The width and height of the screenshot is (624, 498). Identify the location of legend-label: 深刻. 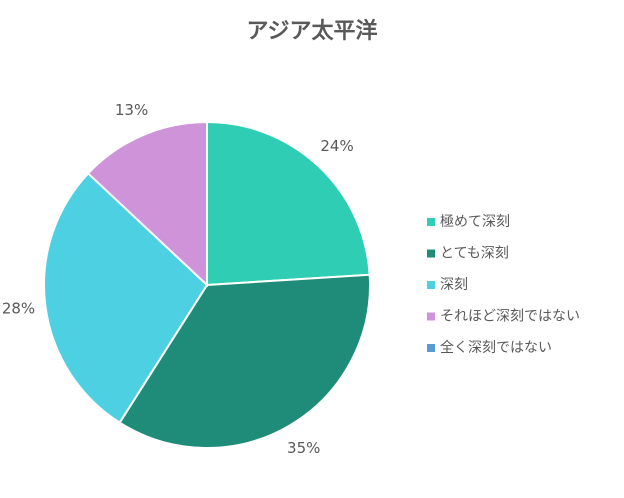
(454, 285).